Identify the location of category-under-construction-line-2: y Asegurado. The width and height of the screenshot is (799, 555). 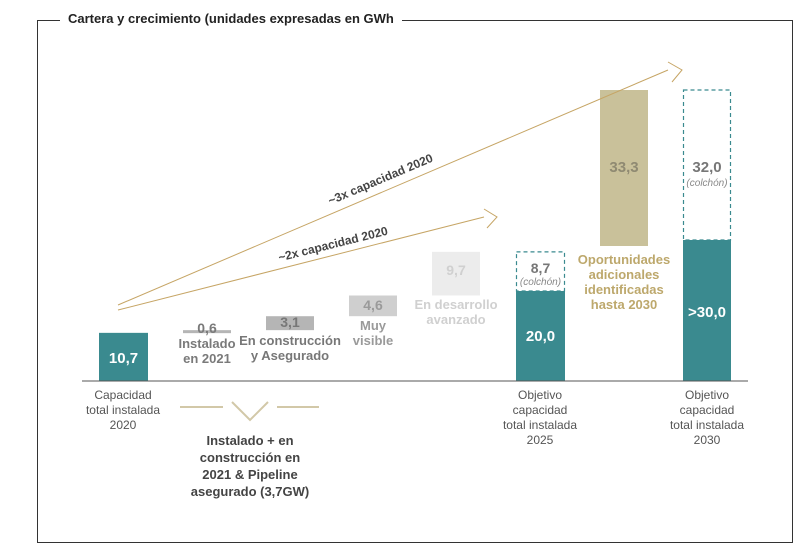
(290, 355).